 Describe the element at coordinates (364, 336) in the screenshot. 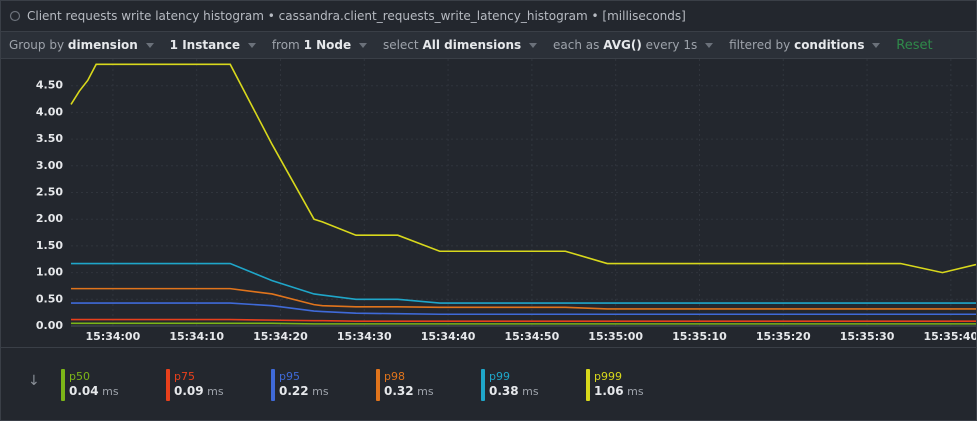

I see `x-tick-label: 15:34:30` at that location.